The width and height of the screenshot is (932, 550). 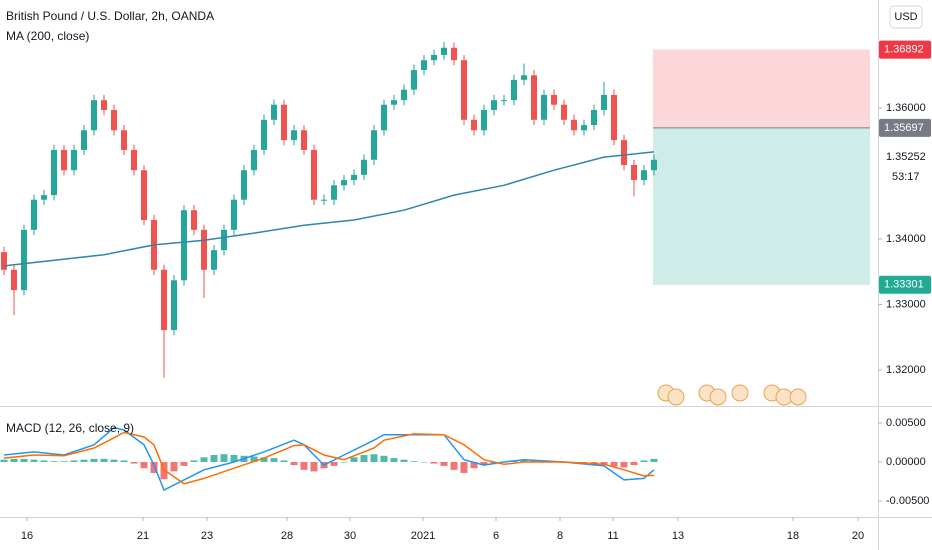 I want to click on event-icons, so click(x=732, y=395).